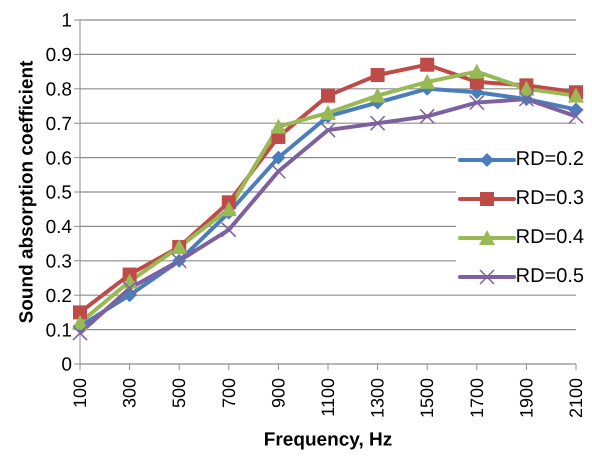  I want to click on x-tick-label: 1700, so click(476, 398).